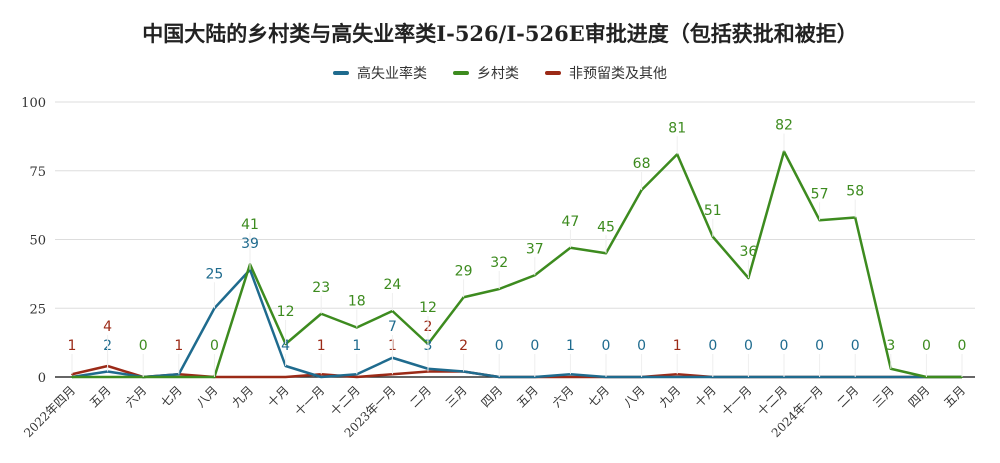 Image resolution: width=1000 pixels, height=463 pixels. Describe the element at coordinates (499, 263) in the screenshot. I see `data-label: 32` at that location.